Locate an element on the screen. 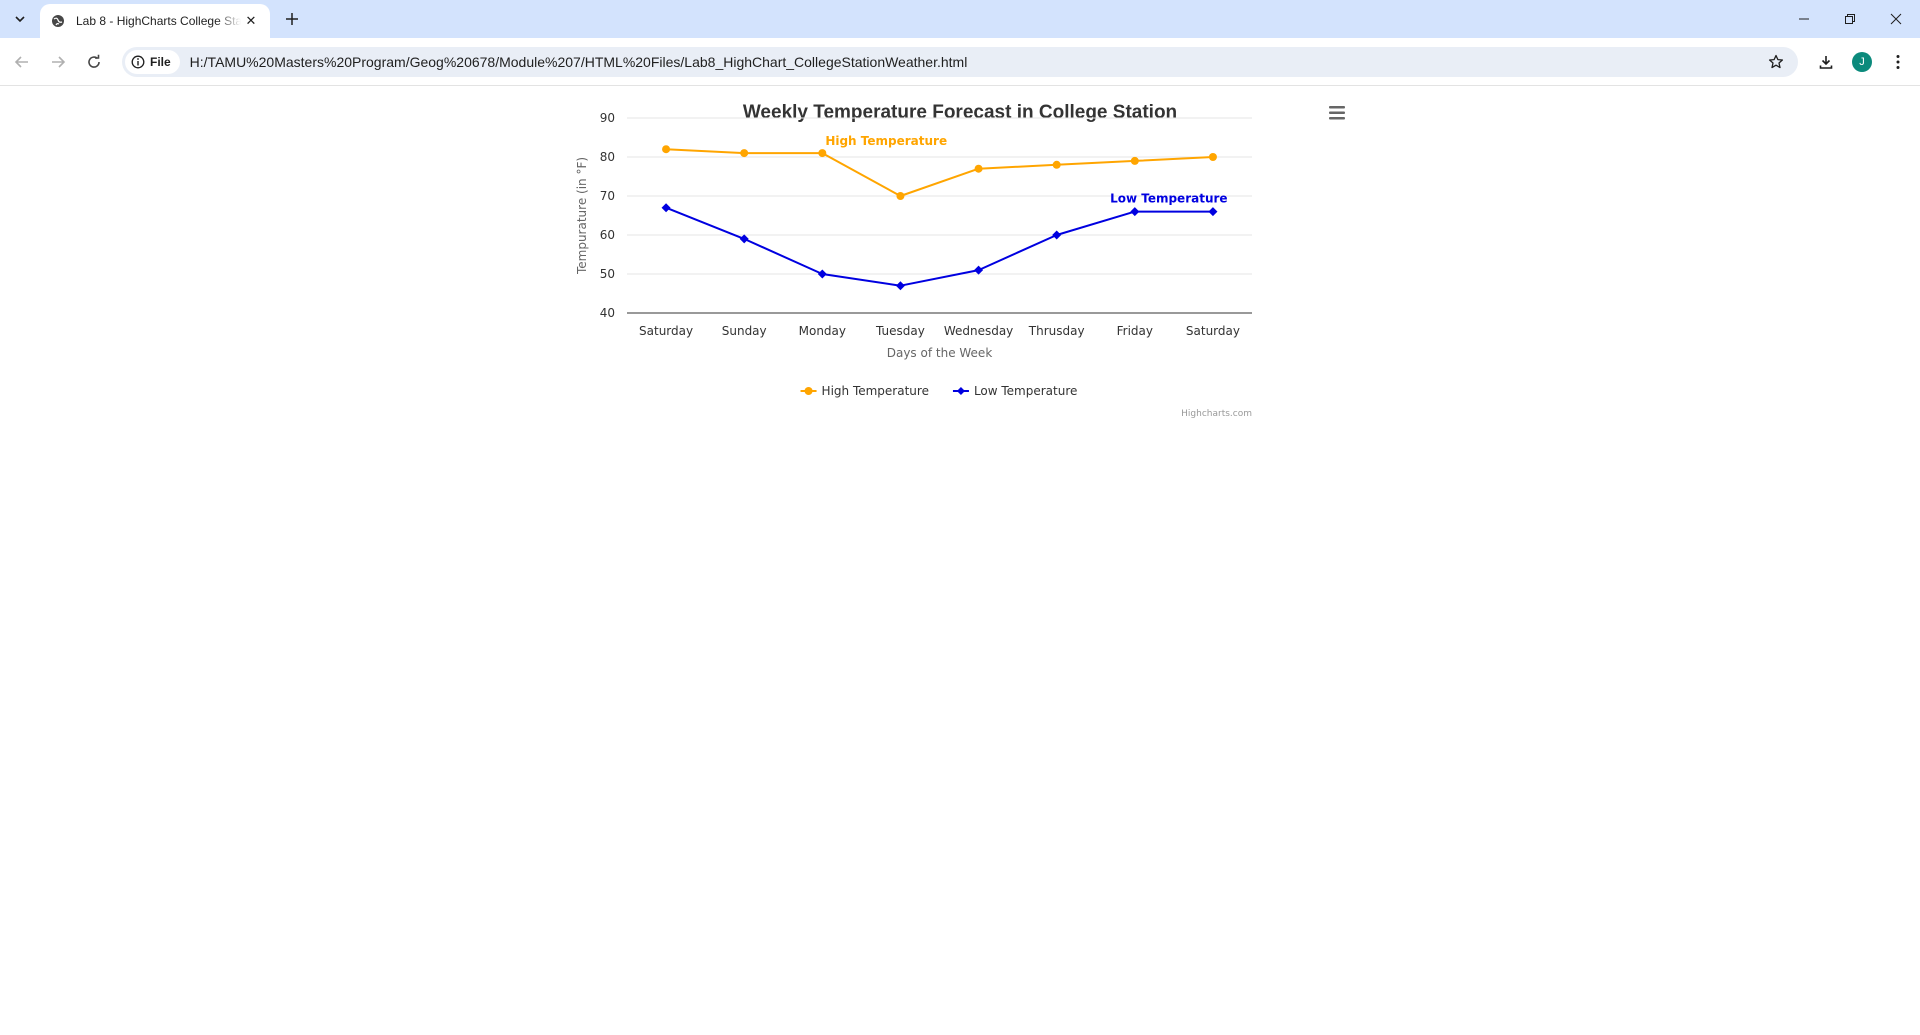 This screenshot has width=1920, height=1035. browser-menu-button is located at coordinates (1898, 62).